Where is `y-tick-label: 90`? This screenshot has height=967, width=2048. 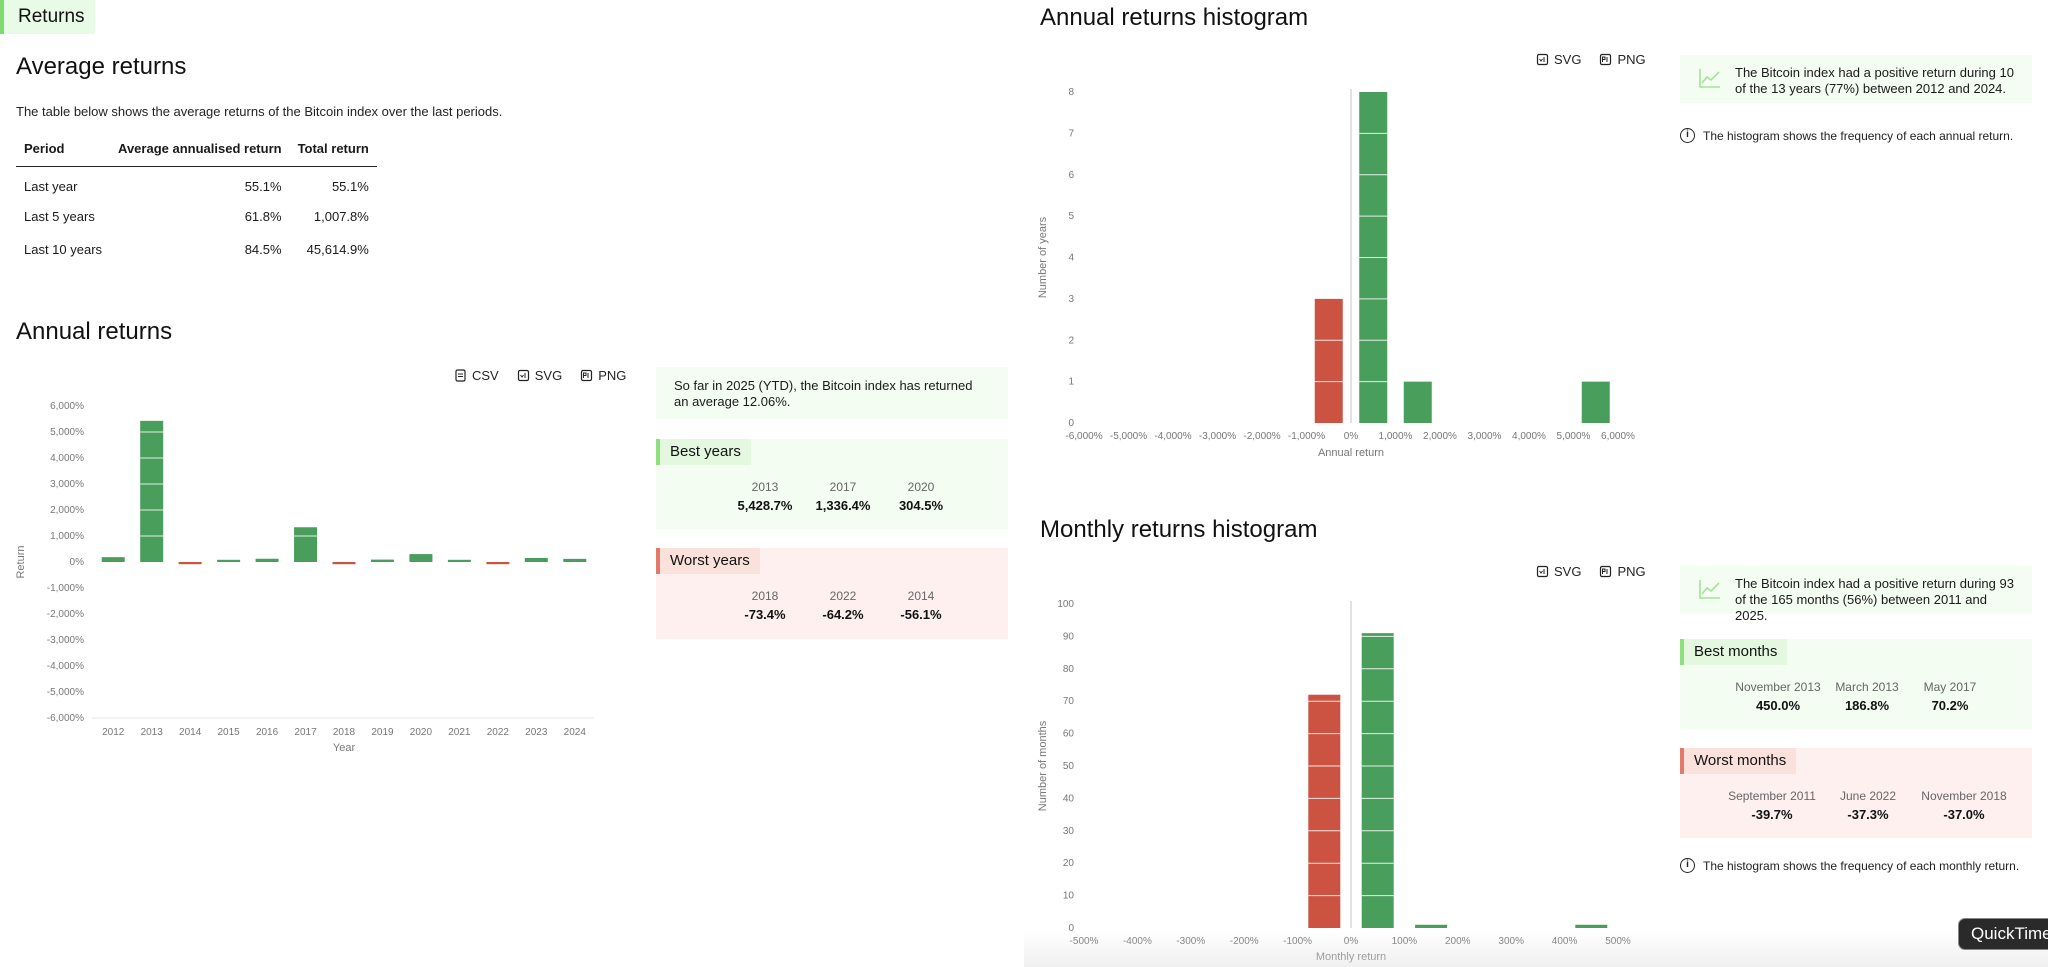 y-tick-label: 90 is located at coordinates (1069, 636).